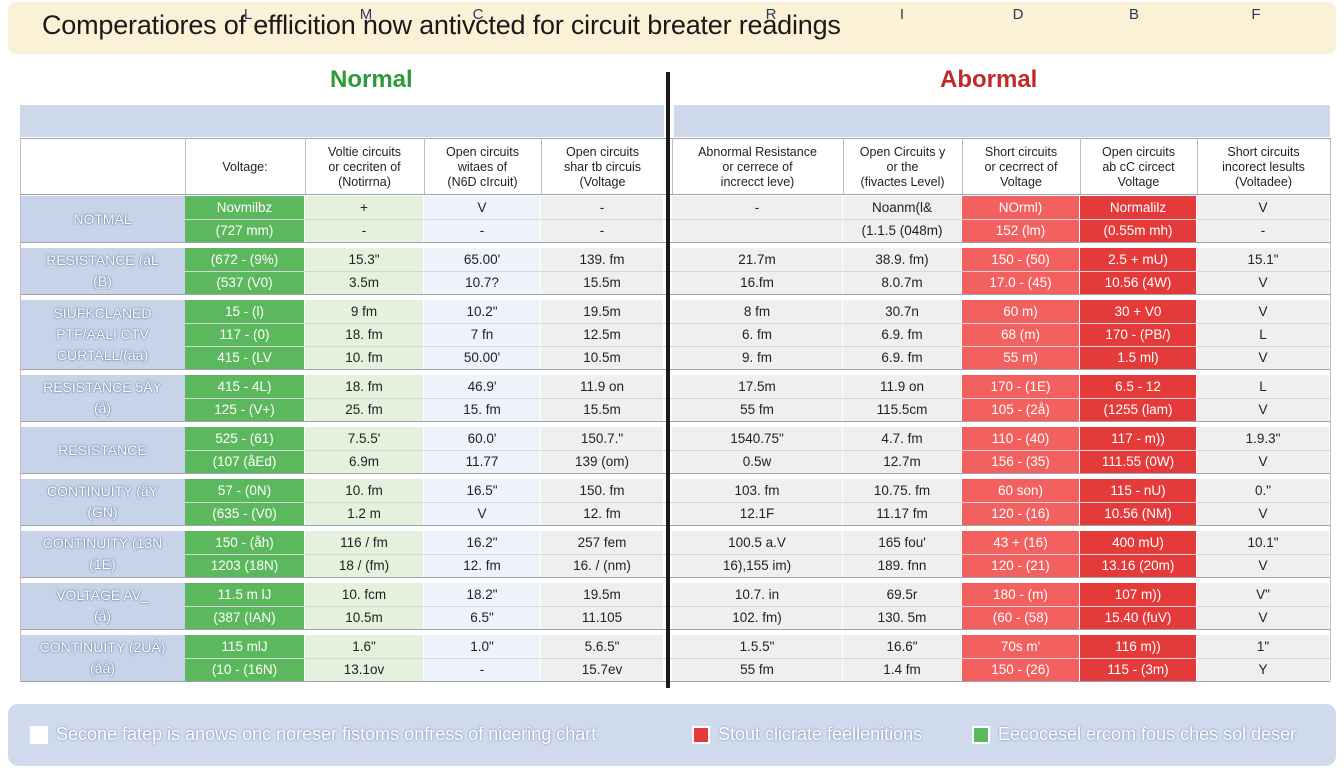 The image size is (1344, 768). I want to click on group-label: RESISTANCE 5ÅY (å), so click(102, 397).